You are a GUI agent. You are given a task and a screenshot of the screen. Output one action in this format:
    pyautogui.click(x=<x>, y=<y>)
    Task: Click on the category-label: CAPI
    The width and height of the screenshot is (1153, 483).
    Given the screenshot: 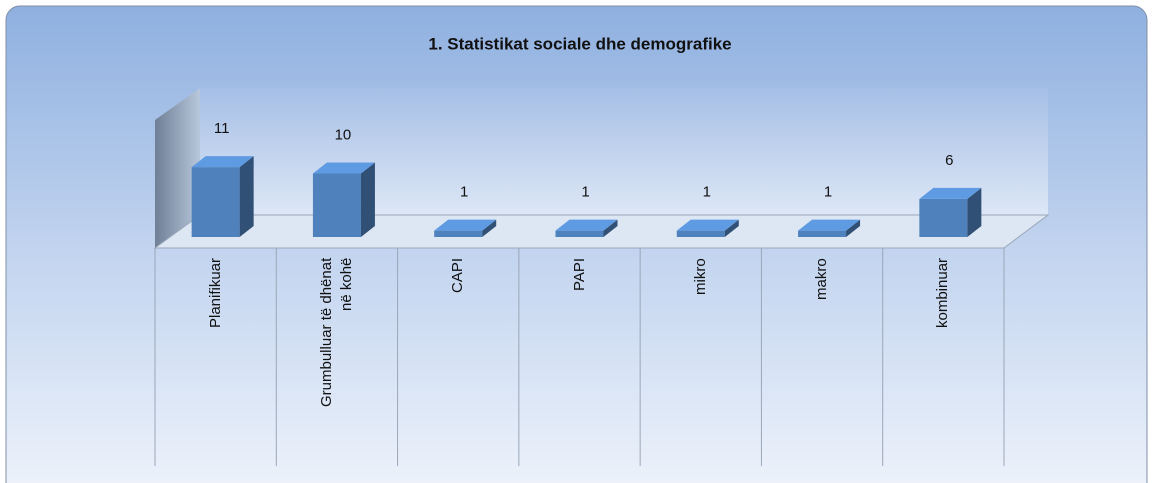 What is the action you would take?
    pyautogui.click(x=458, y=276)
    